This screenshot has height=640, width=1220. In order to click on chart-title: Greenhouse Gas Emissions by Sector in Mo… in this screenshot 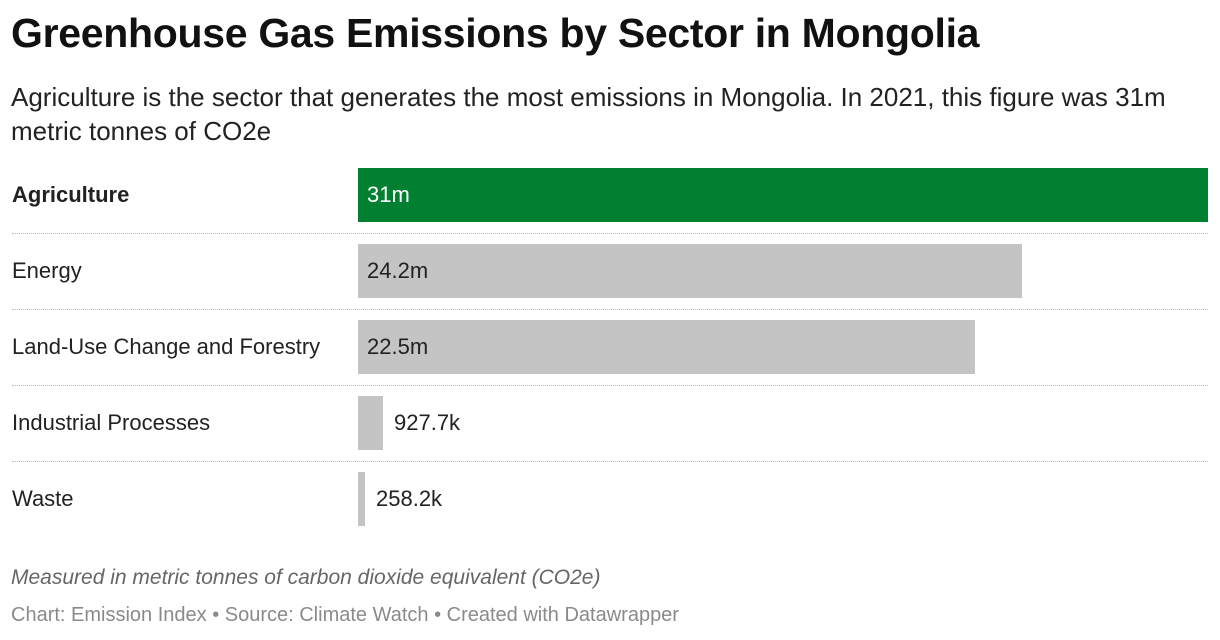, I will do `click(495, 33)`.